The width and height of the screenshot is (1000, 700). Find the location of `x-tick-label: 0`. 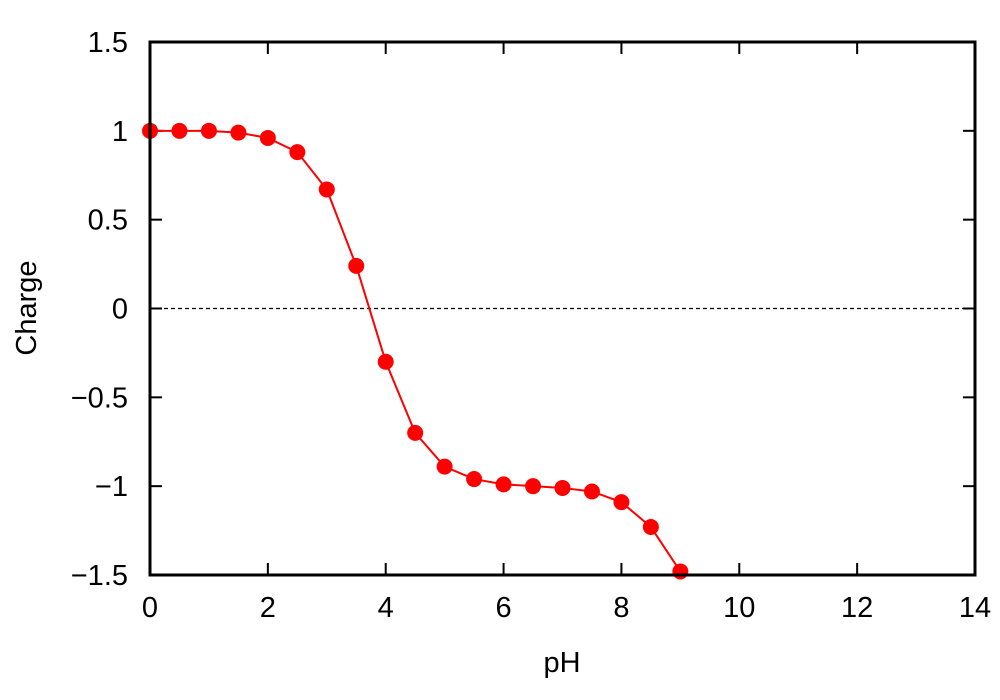

x-tick-label: 0 is located at coordinates (150, 608).